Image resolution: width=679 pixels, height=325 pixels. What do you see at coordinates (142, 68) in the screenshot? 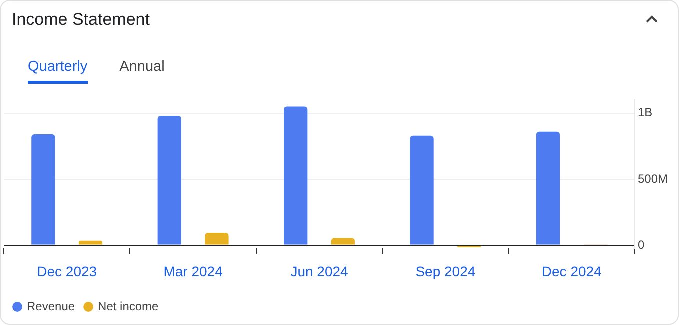
I see `text: Annual` at bounding box center [142, 68].